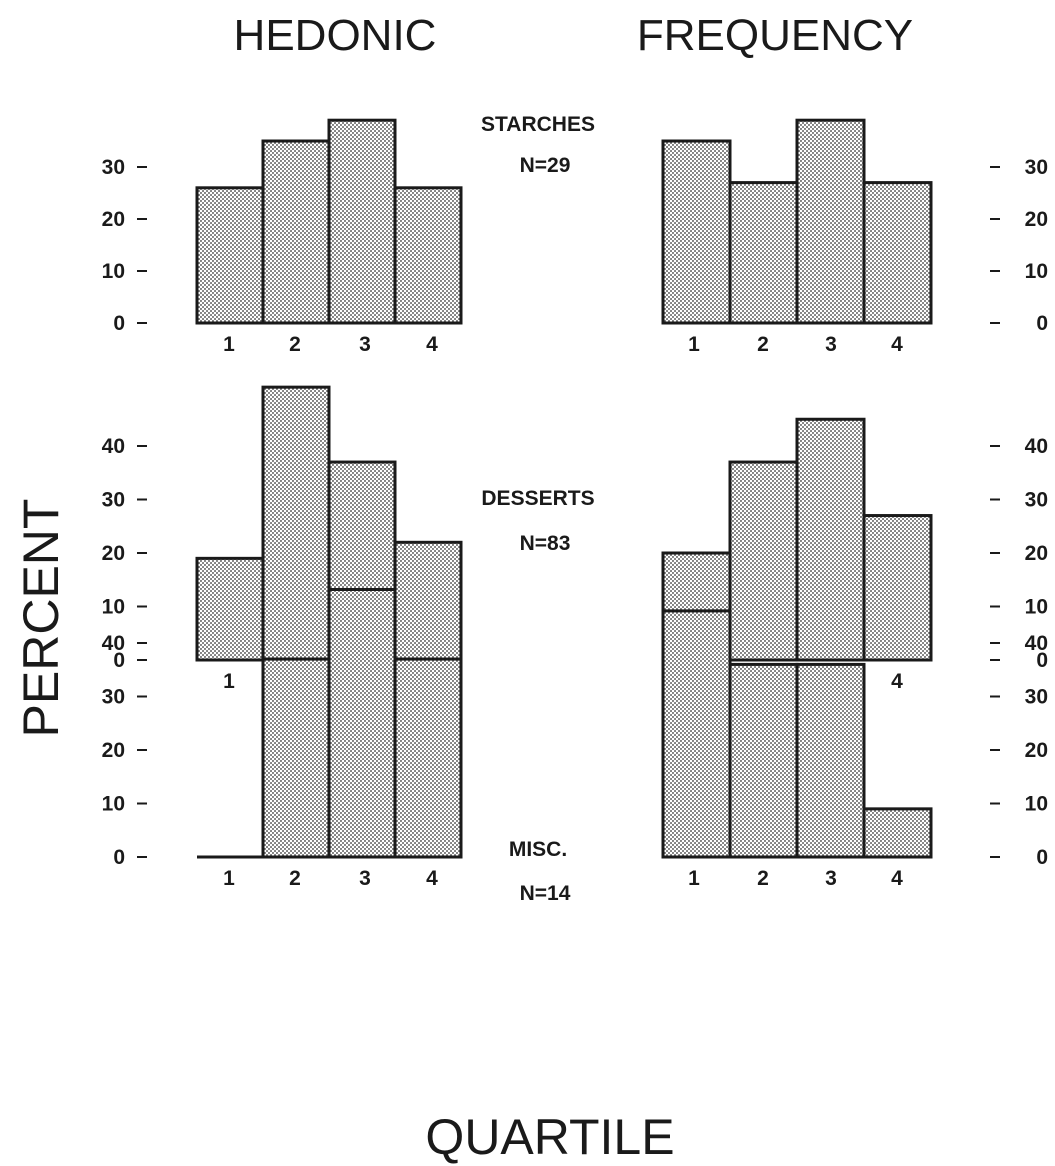  I want to click on group-label: STARCHES, so click(538, 124).